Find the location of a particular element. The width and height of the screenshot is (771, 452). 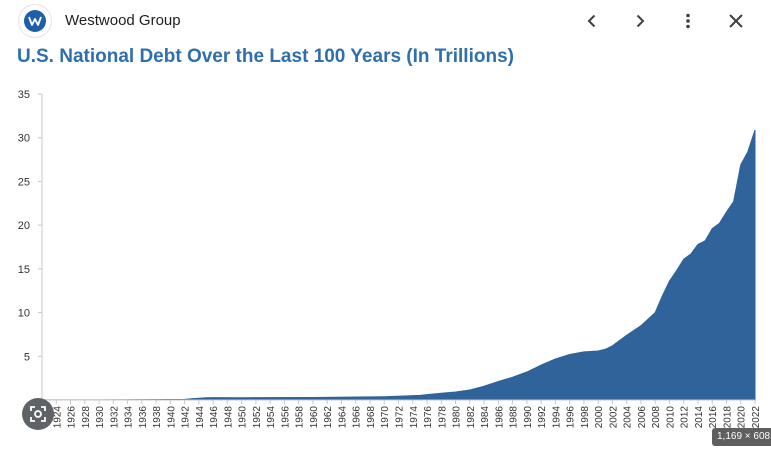

x-tick-label: 1992 is located at coordinates (542, 417).